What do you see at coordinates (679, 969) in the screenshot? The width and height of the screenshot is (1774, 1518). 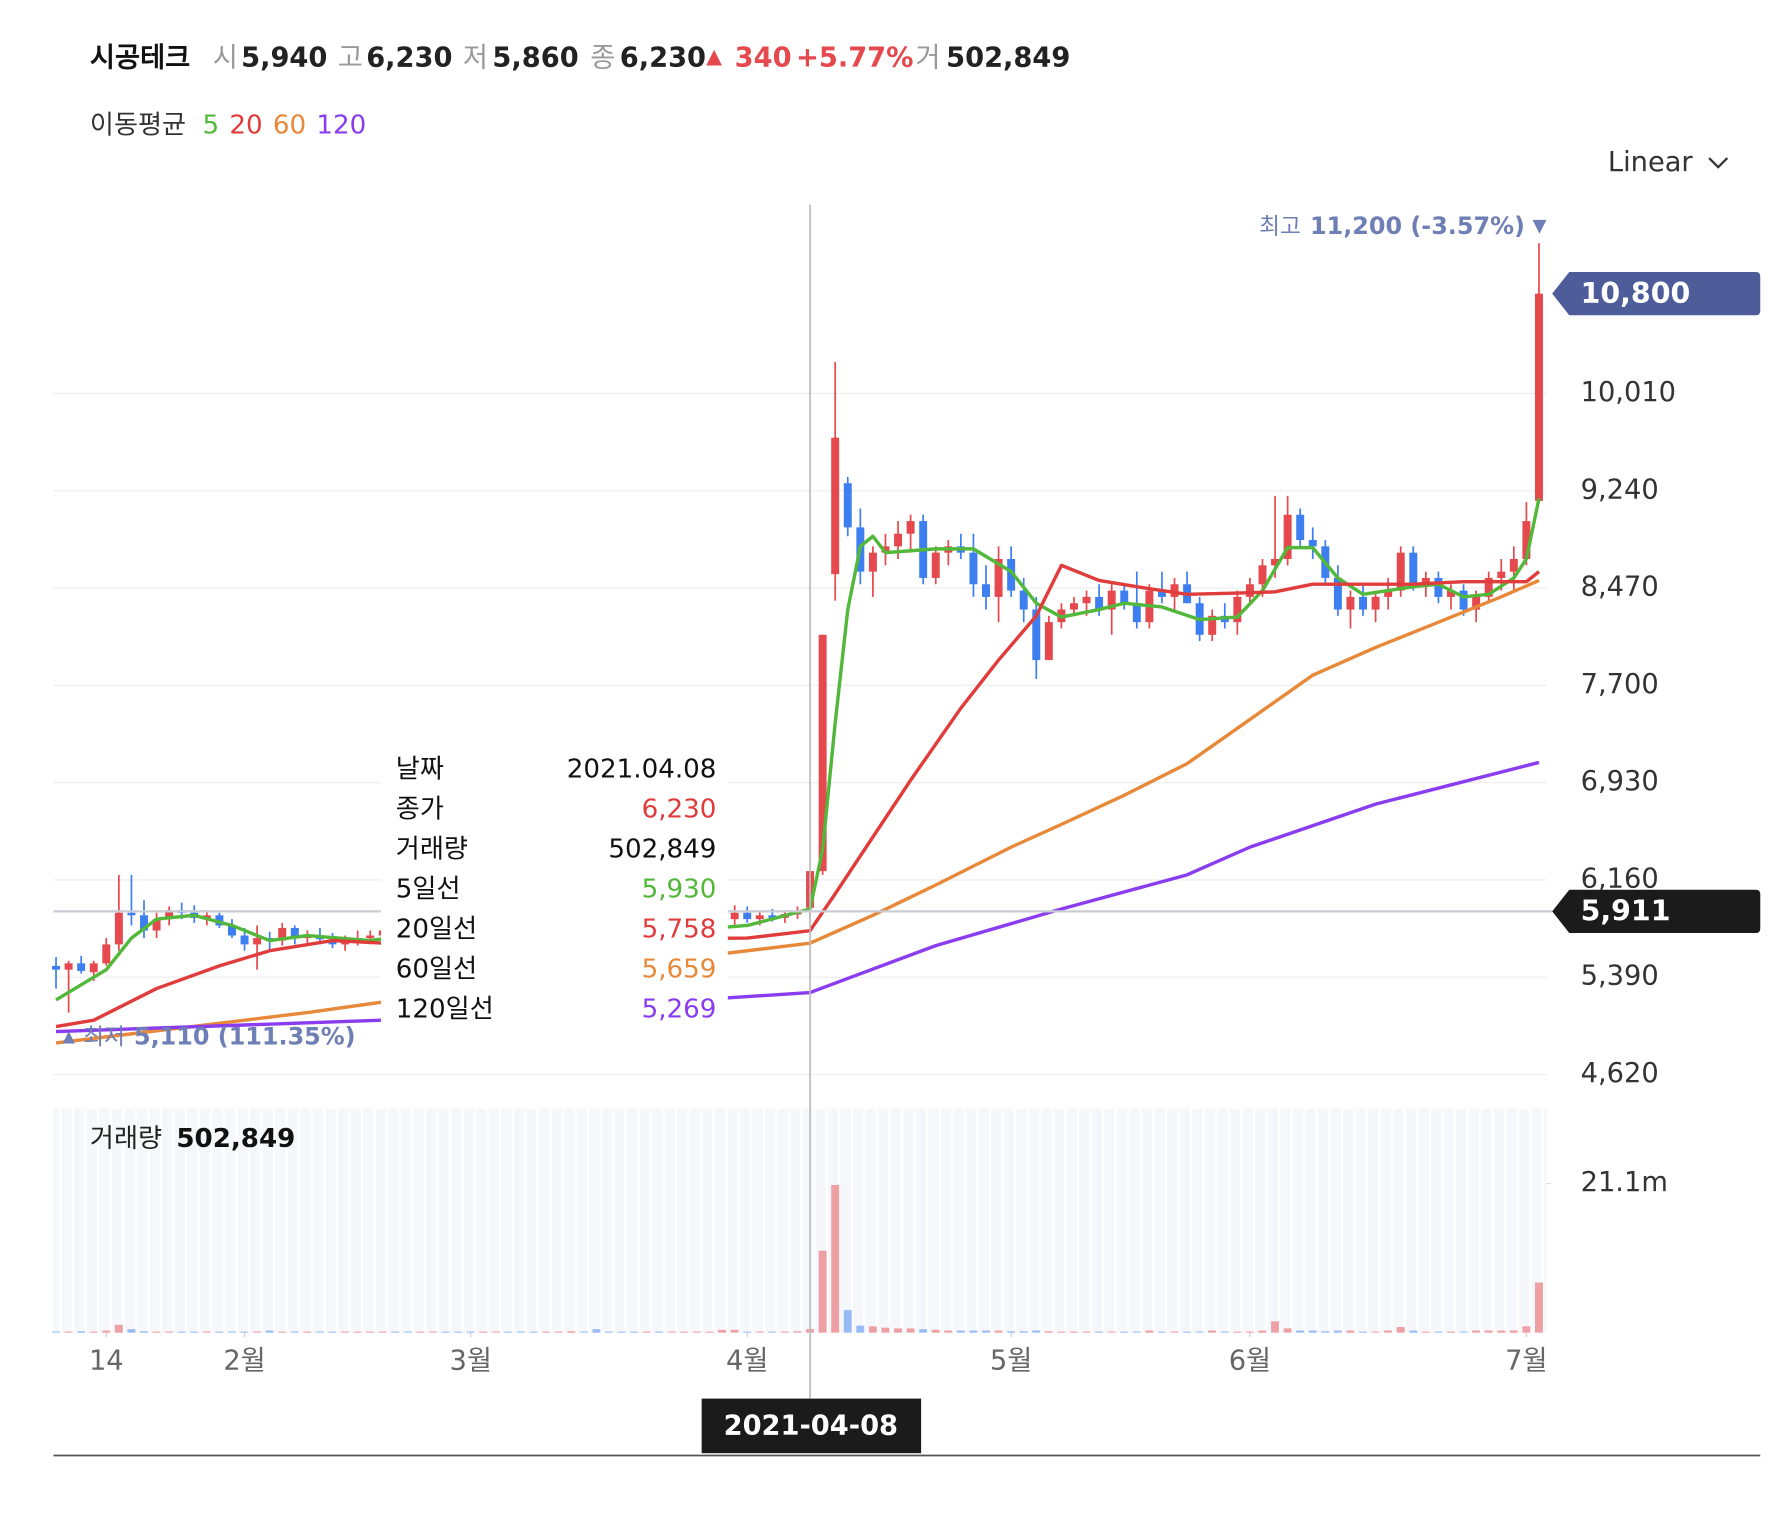 I see `tooltip-value: 5,659` at bounding box center [679, 969].